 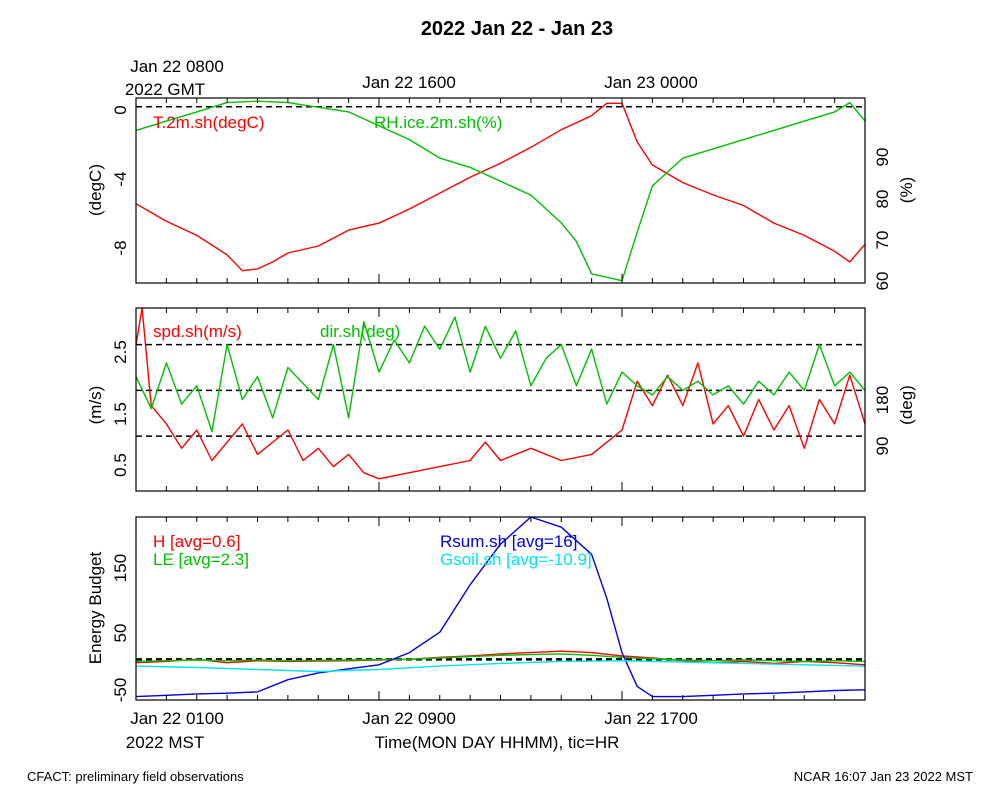 I want to click on x-axis-label: Time(MON DAY HHMM), tic=HR, so click(x=497, y=742).